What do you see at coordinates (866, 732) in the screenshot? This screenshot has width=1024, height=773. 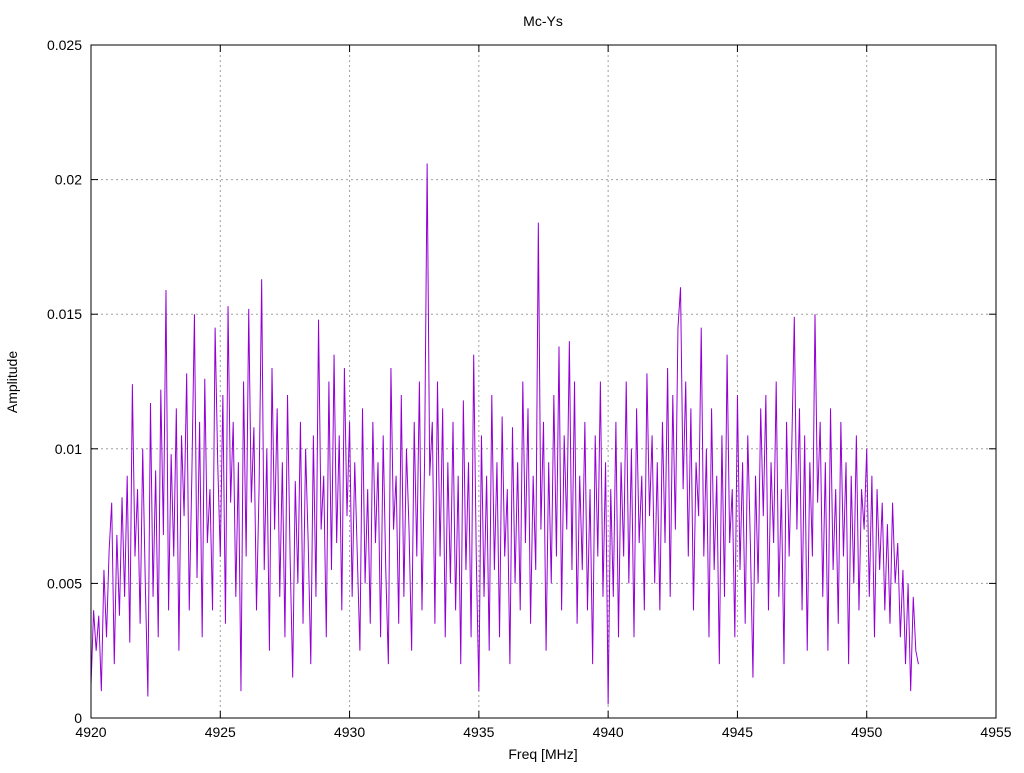 I see `x-tick-label: 4950` at bounding box center [866, 732].